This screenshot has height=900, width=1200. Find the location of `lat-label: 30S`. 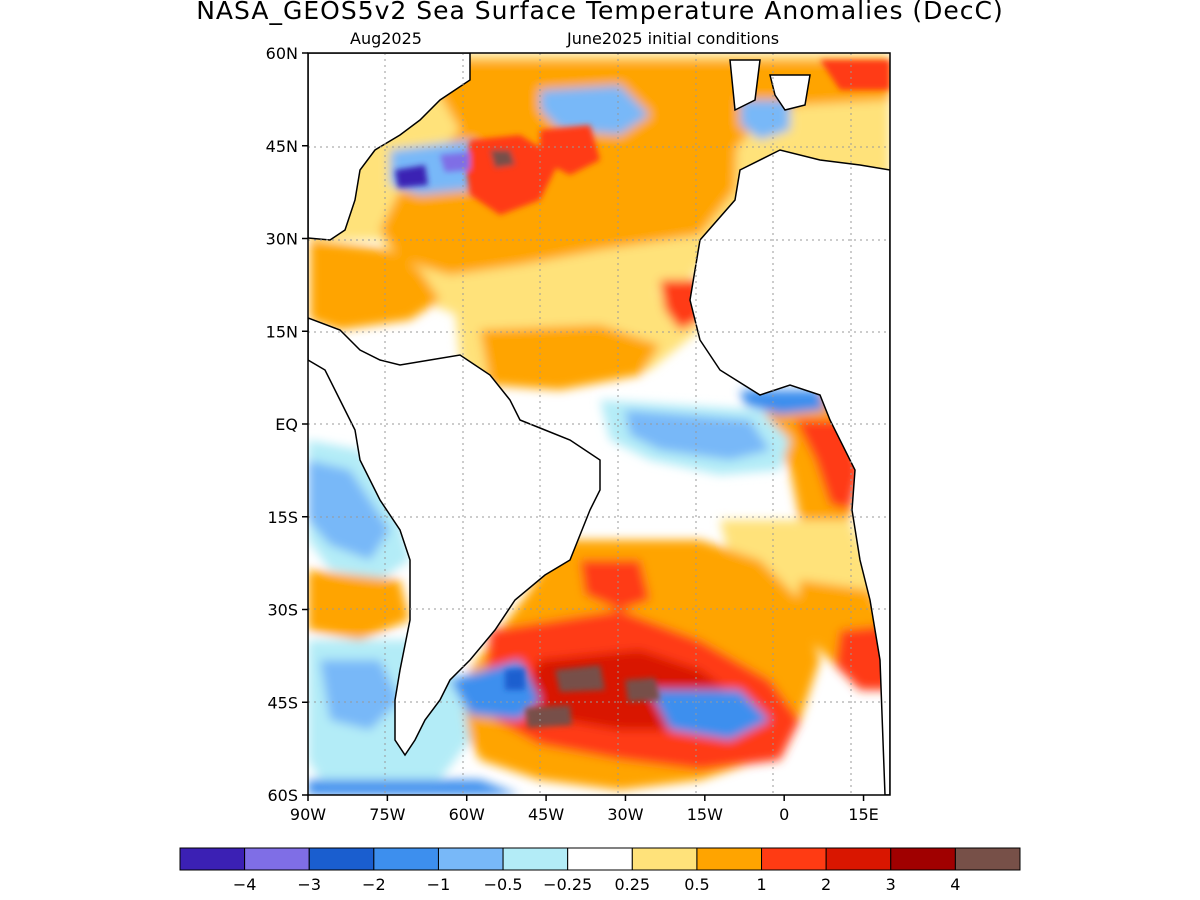

lat-label: 30S is located at coordinates (282, 610).